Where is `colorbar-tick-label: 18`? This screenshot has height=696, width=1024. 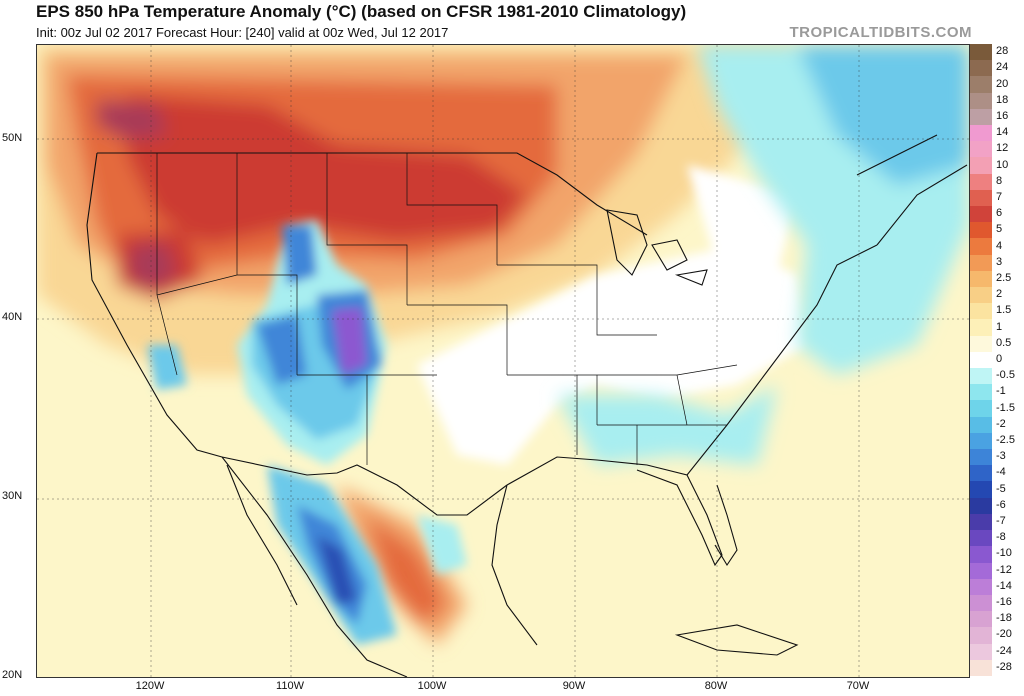 colorbar-tick-label: 18 is located at coordinates (1002, 99).